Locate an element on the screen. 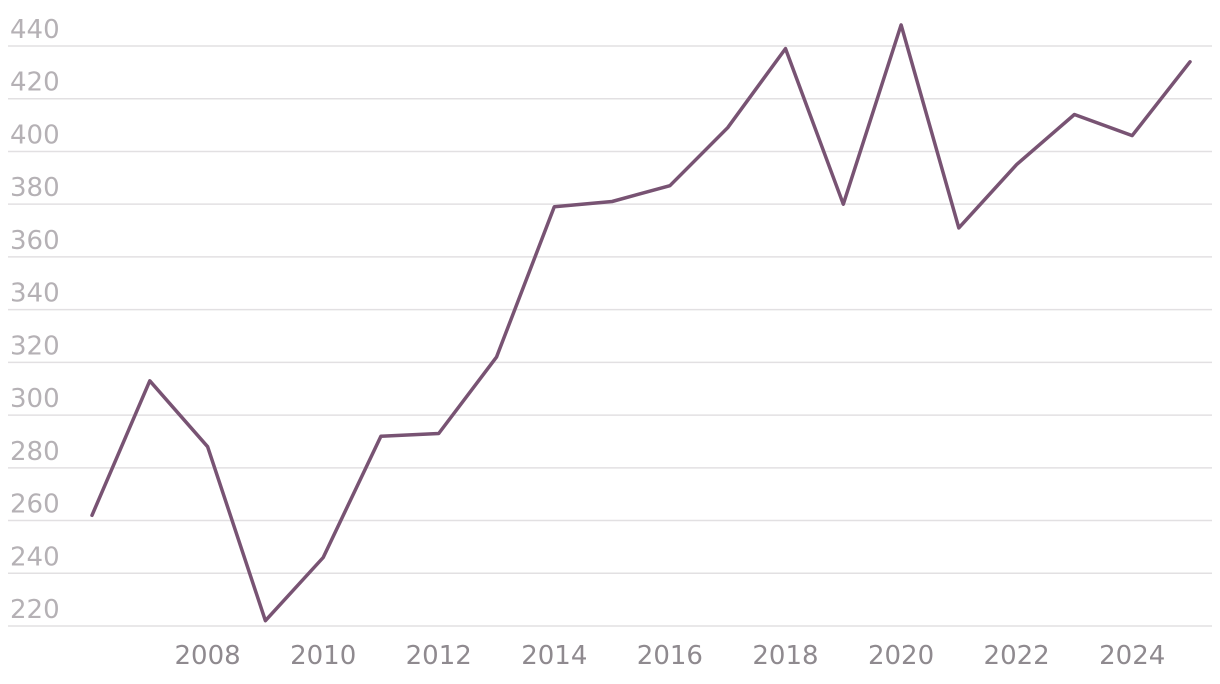 Image resolution: width=1220 pixels, height=684 pixels. x-tick-label: 2016 is located at coordinates (670, 656).